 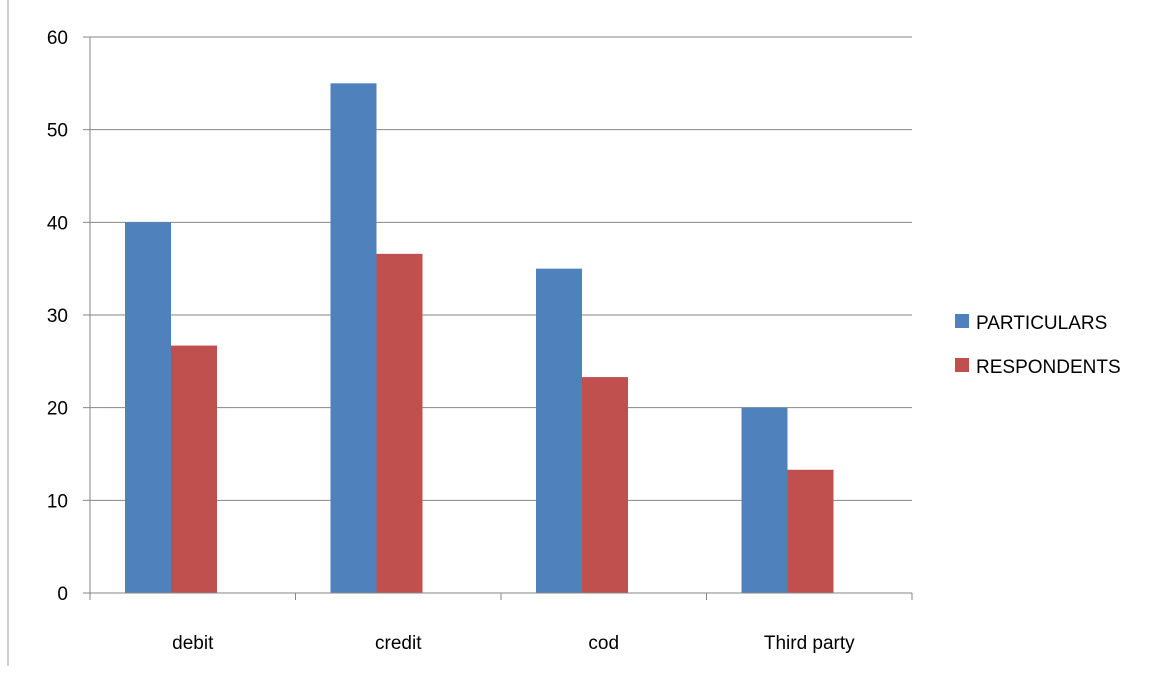 I want to click on legend-swatch-respondents, so click(x=962, y=365).